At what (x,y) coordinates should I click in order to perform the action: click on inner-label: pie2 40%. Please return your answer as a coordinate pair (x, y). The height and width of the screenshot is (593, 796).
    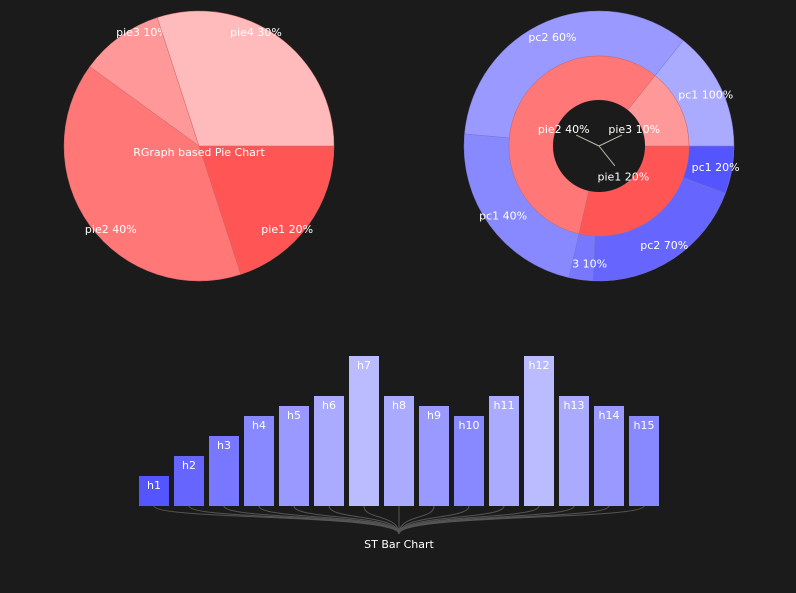
    Looking at the image, I should click on (564, 129).